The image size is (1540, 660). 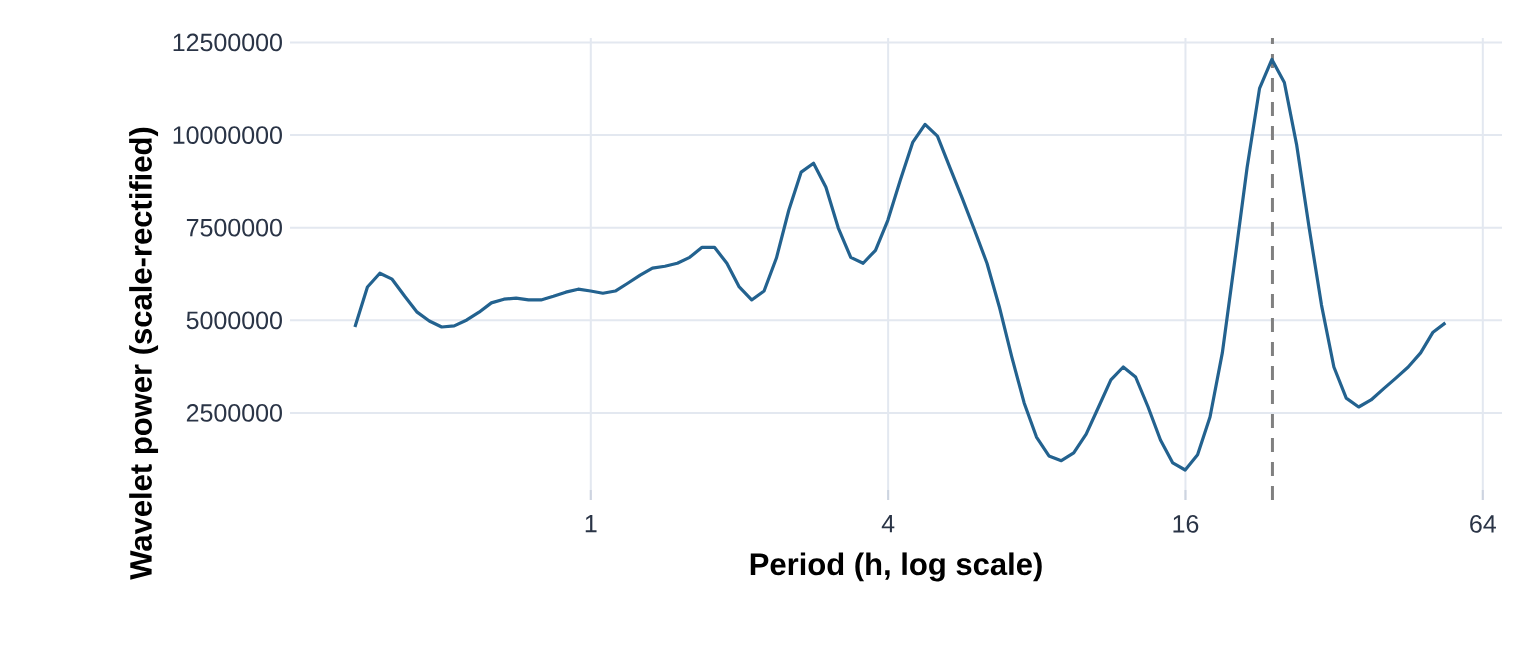 What do you see at coordinates (234, 320) in the screenshot?
I see `y-tick-label: 5000000` at bounding box center [234, 320].